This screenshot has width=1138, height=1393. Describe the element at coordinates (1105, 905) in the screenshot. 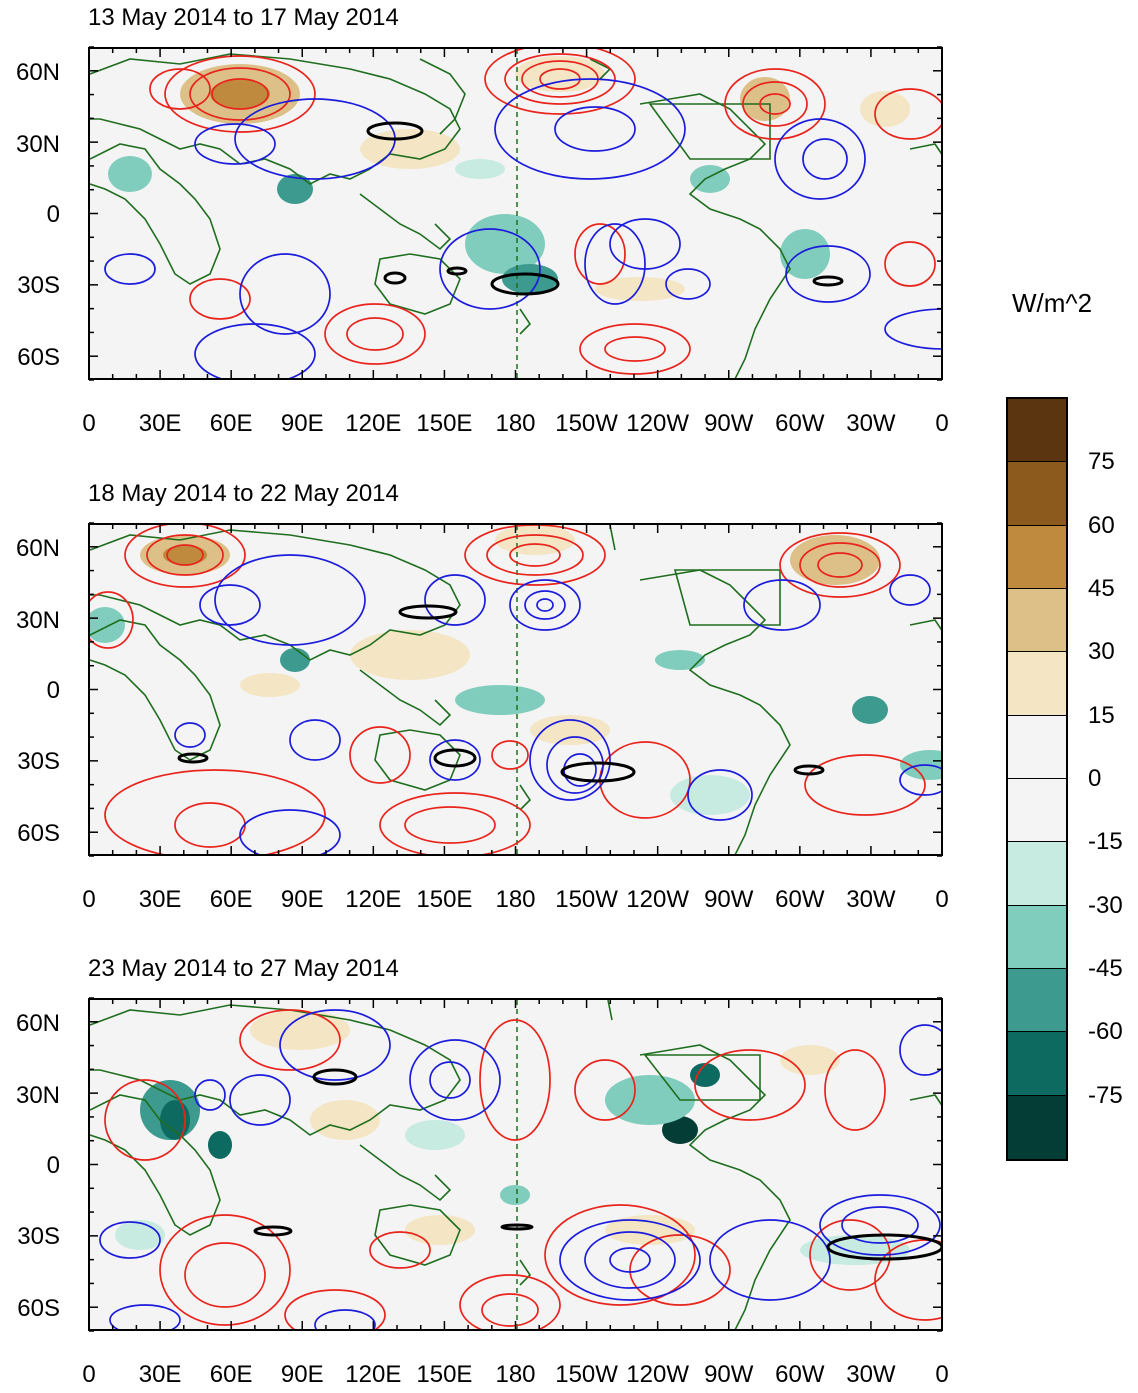

I see `colorbar-label: -30` at that location.